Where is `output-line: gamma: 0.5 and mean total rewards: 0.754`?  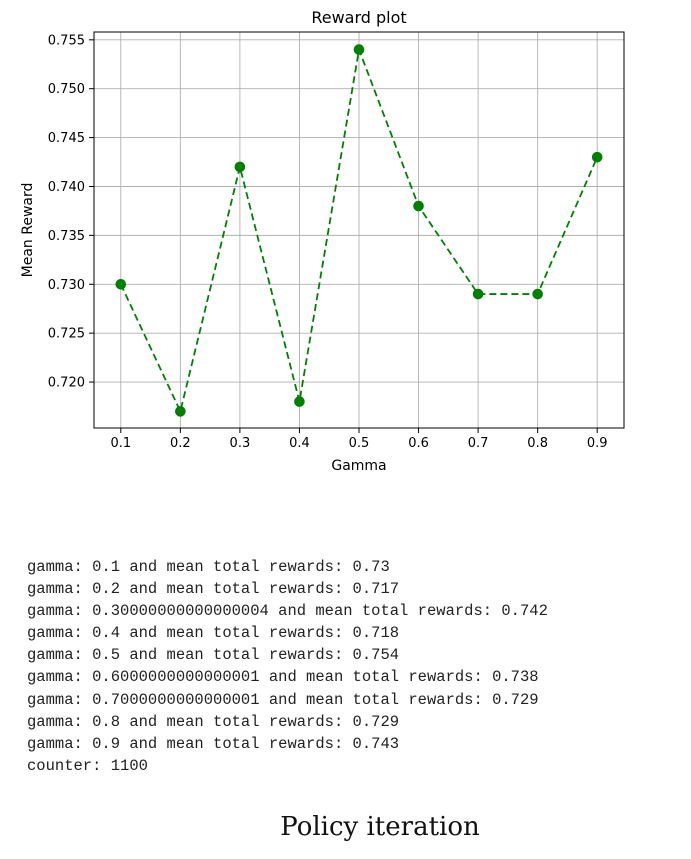 output-line: gamma: 0.5 and mean total rewards: 0.754 is located at coordinates (213, 655).